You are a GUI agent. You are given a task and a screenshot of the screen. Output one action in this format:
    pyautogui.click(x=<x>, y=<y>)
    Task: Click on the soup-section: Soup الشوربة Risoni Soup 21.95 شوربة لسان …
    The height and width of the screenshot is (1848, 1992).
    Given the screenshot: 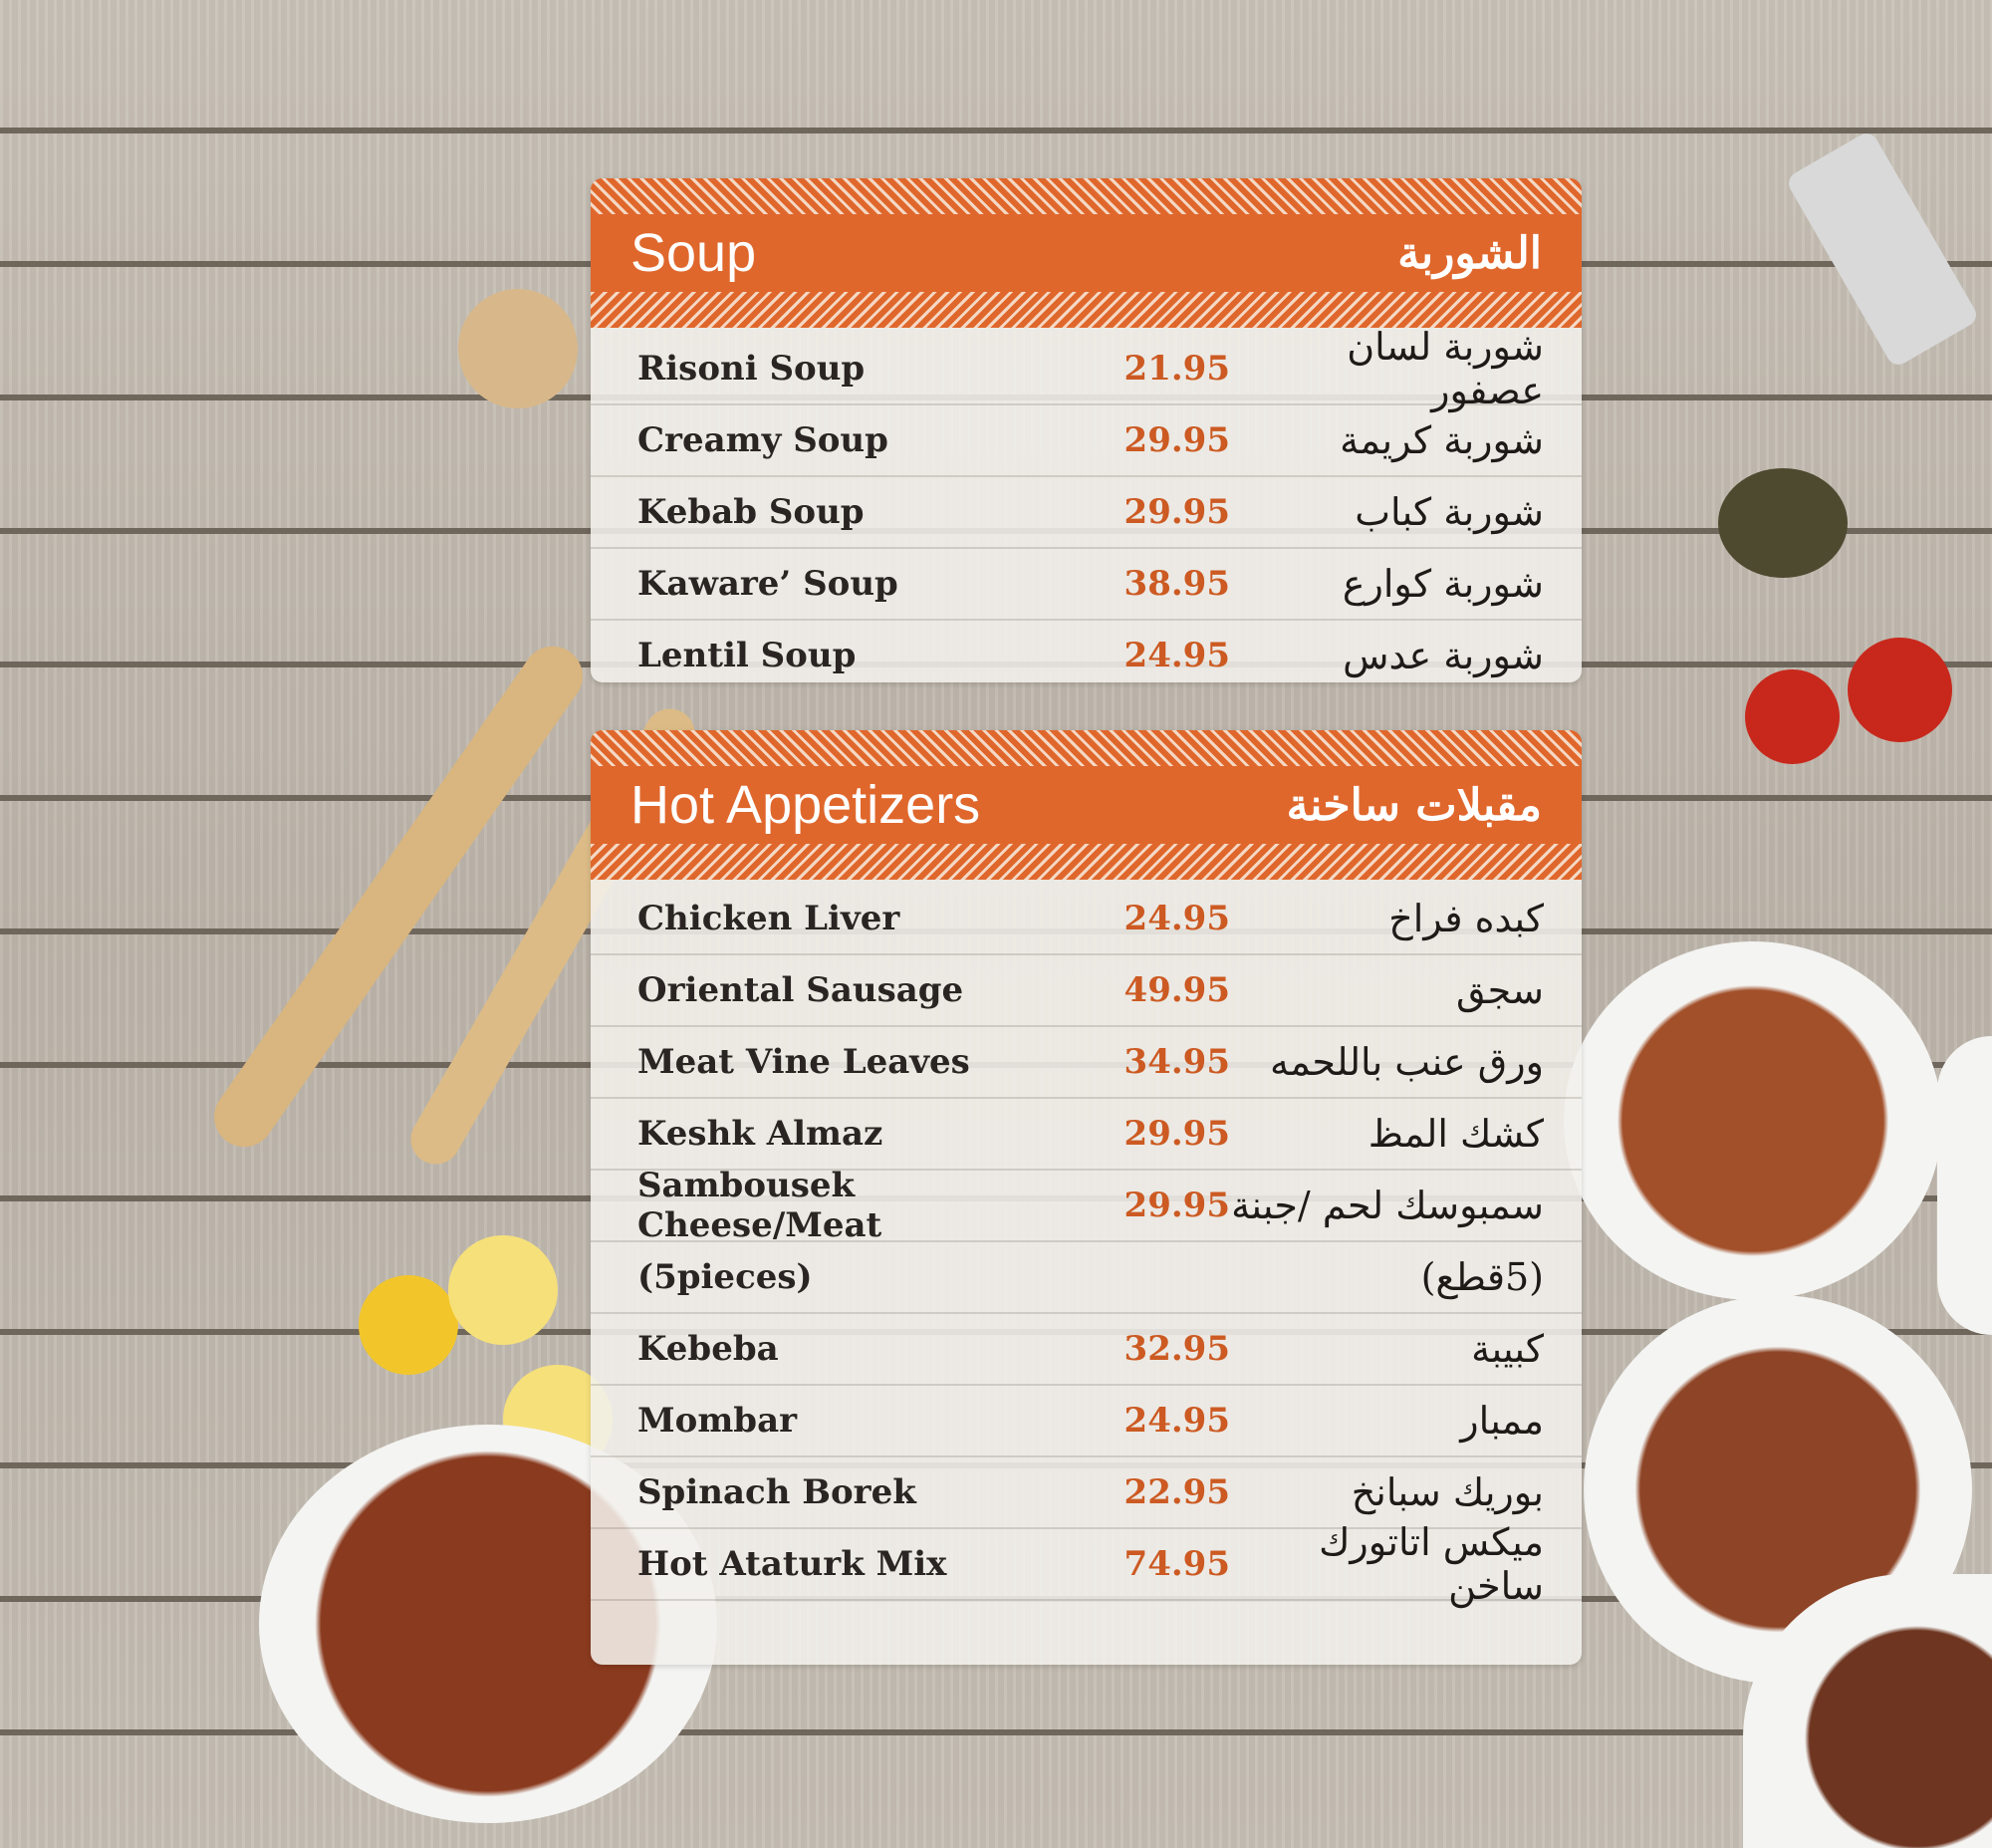 What is the action you would take?
    pyautogui.click(x=1087, y=430)
    